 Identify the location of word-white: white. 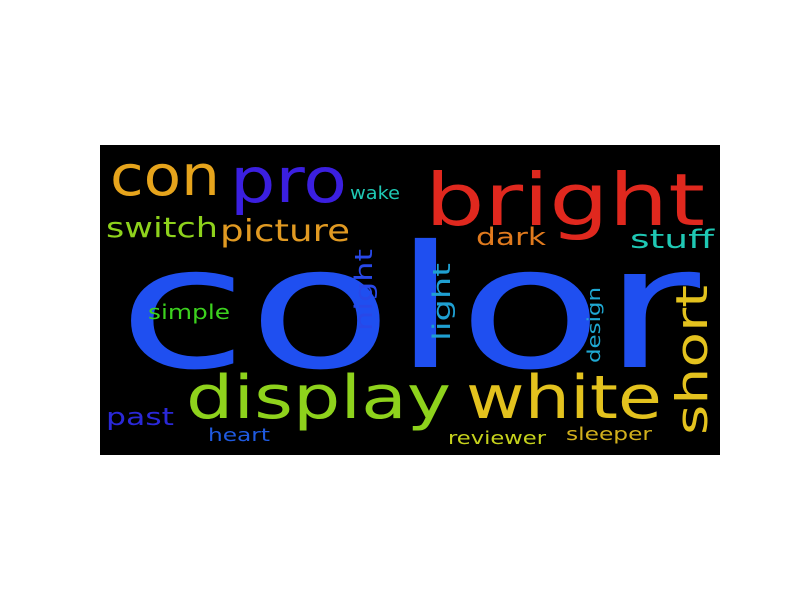
(564, 398).